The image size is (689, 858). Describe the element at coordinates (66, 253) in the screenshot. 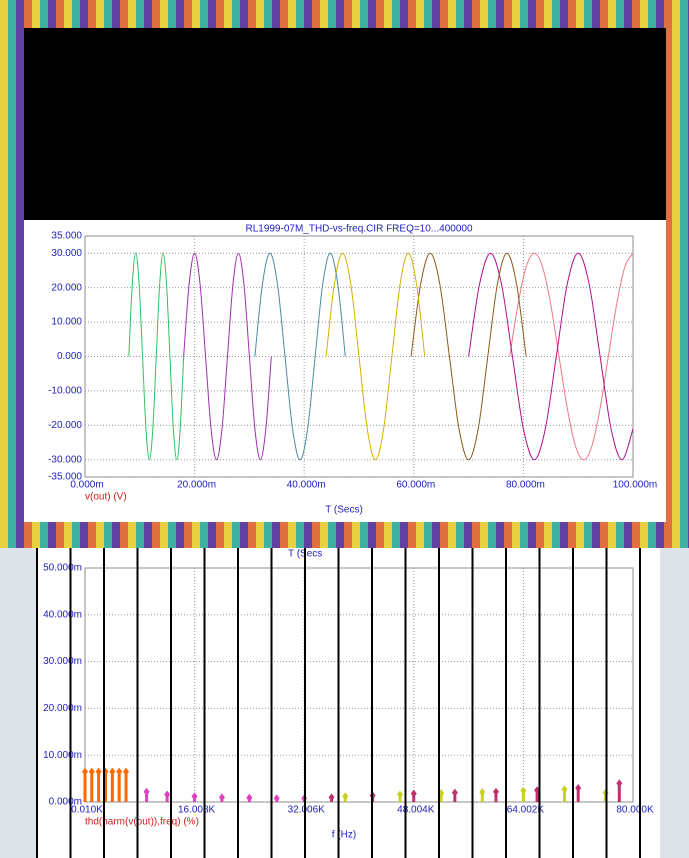

I see `y-tick-label: 30.000` at that location.